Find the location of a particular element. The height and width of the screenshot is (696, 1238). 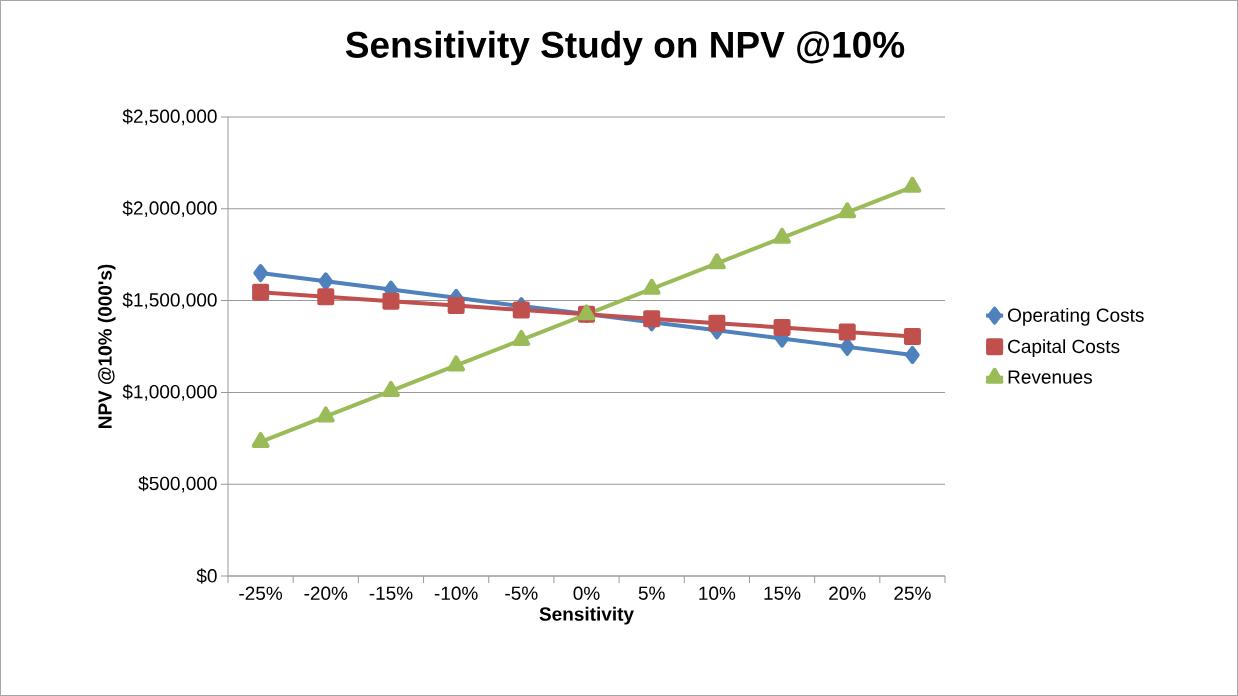

legend-label: Capital Costs is located at coordinates (1064, 348).